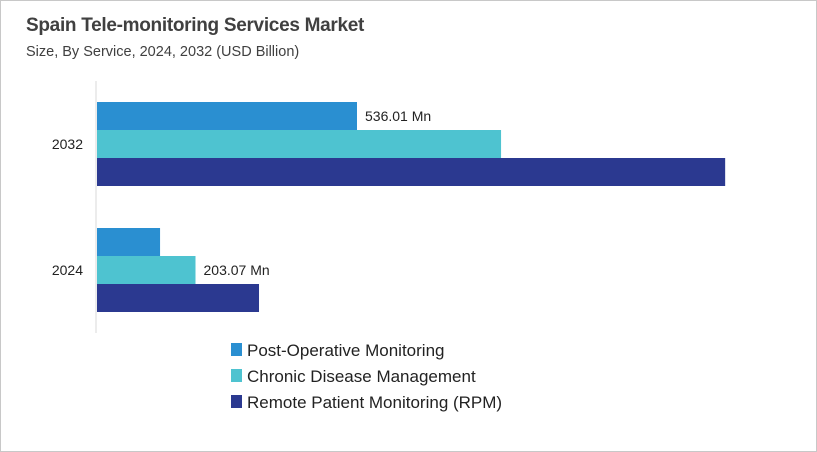  Describe the element at coordinates (398, 116) in the screenshot. I see `data-label-2032: 536.01 Mn` at that location.